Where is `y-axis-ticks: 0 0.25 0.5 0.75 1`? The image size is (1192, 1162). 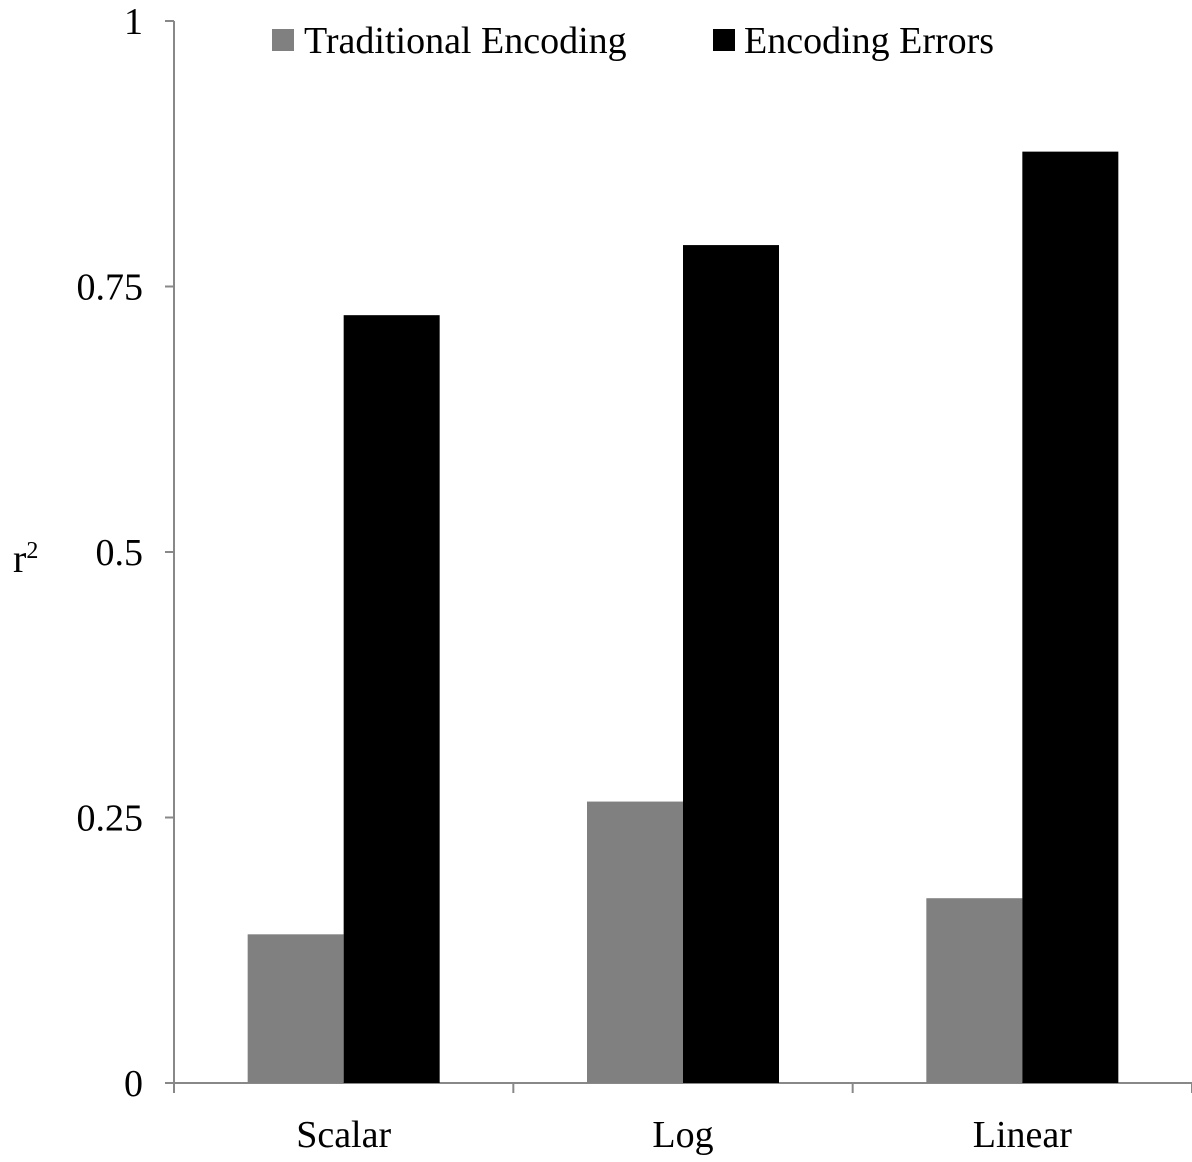 y-axis-ticks: 0 0.25 0.5 0.75 1 is located at coordinates (125, 553).